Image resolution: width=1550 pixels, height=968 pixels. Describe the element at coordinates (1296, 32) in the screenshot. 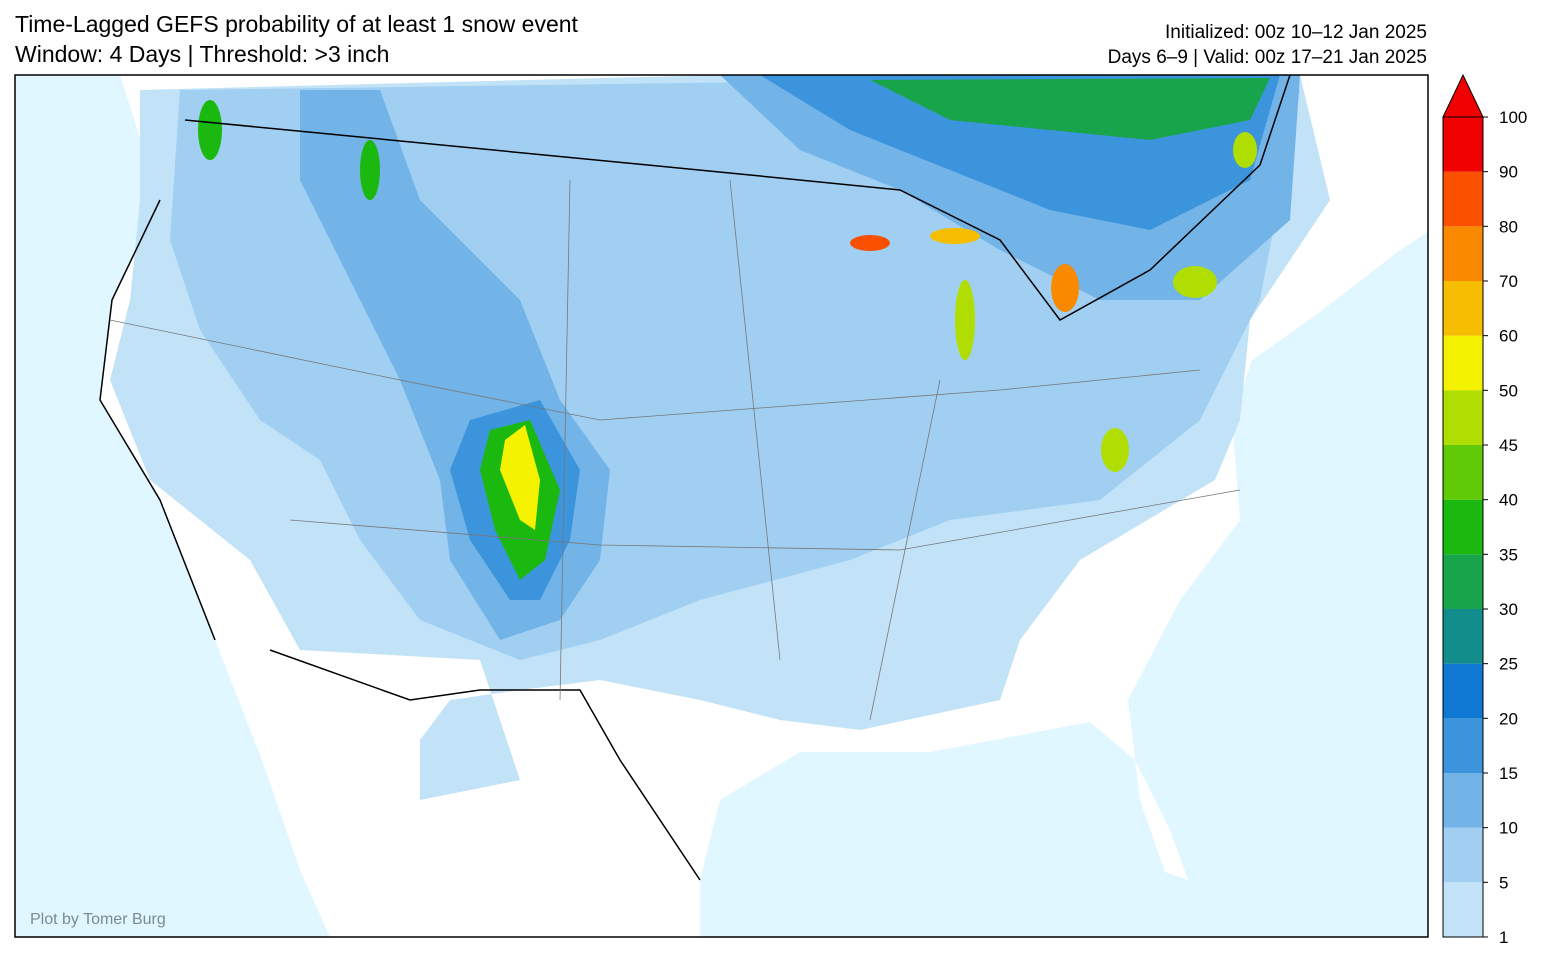

I see `init-time: Initialized: 00z 10–12 Jan 2025` at that location.